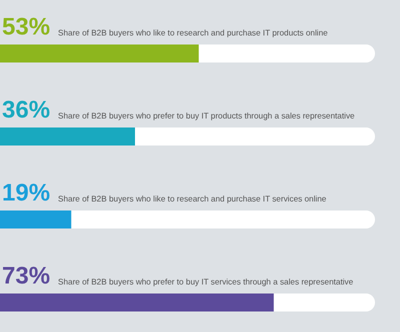 The image size is (400, 332). What do you see at coordinates (26, 276) in the screenshot?
I see `data-label: 73%` at bounding box center [26, 276].